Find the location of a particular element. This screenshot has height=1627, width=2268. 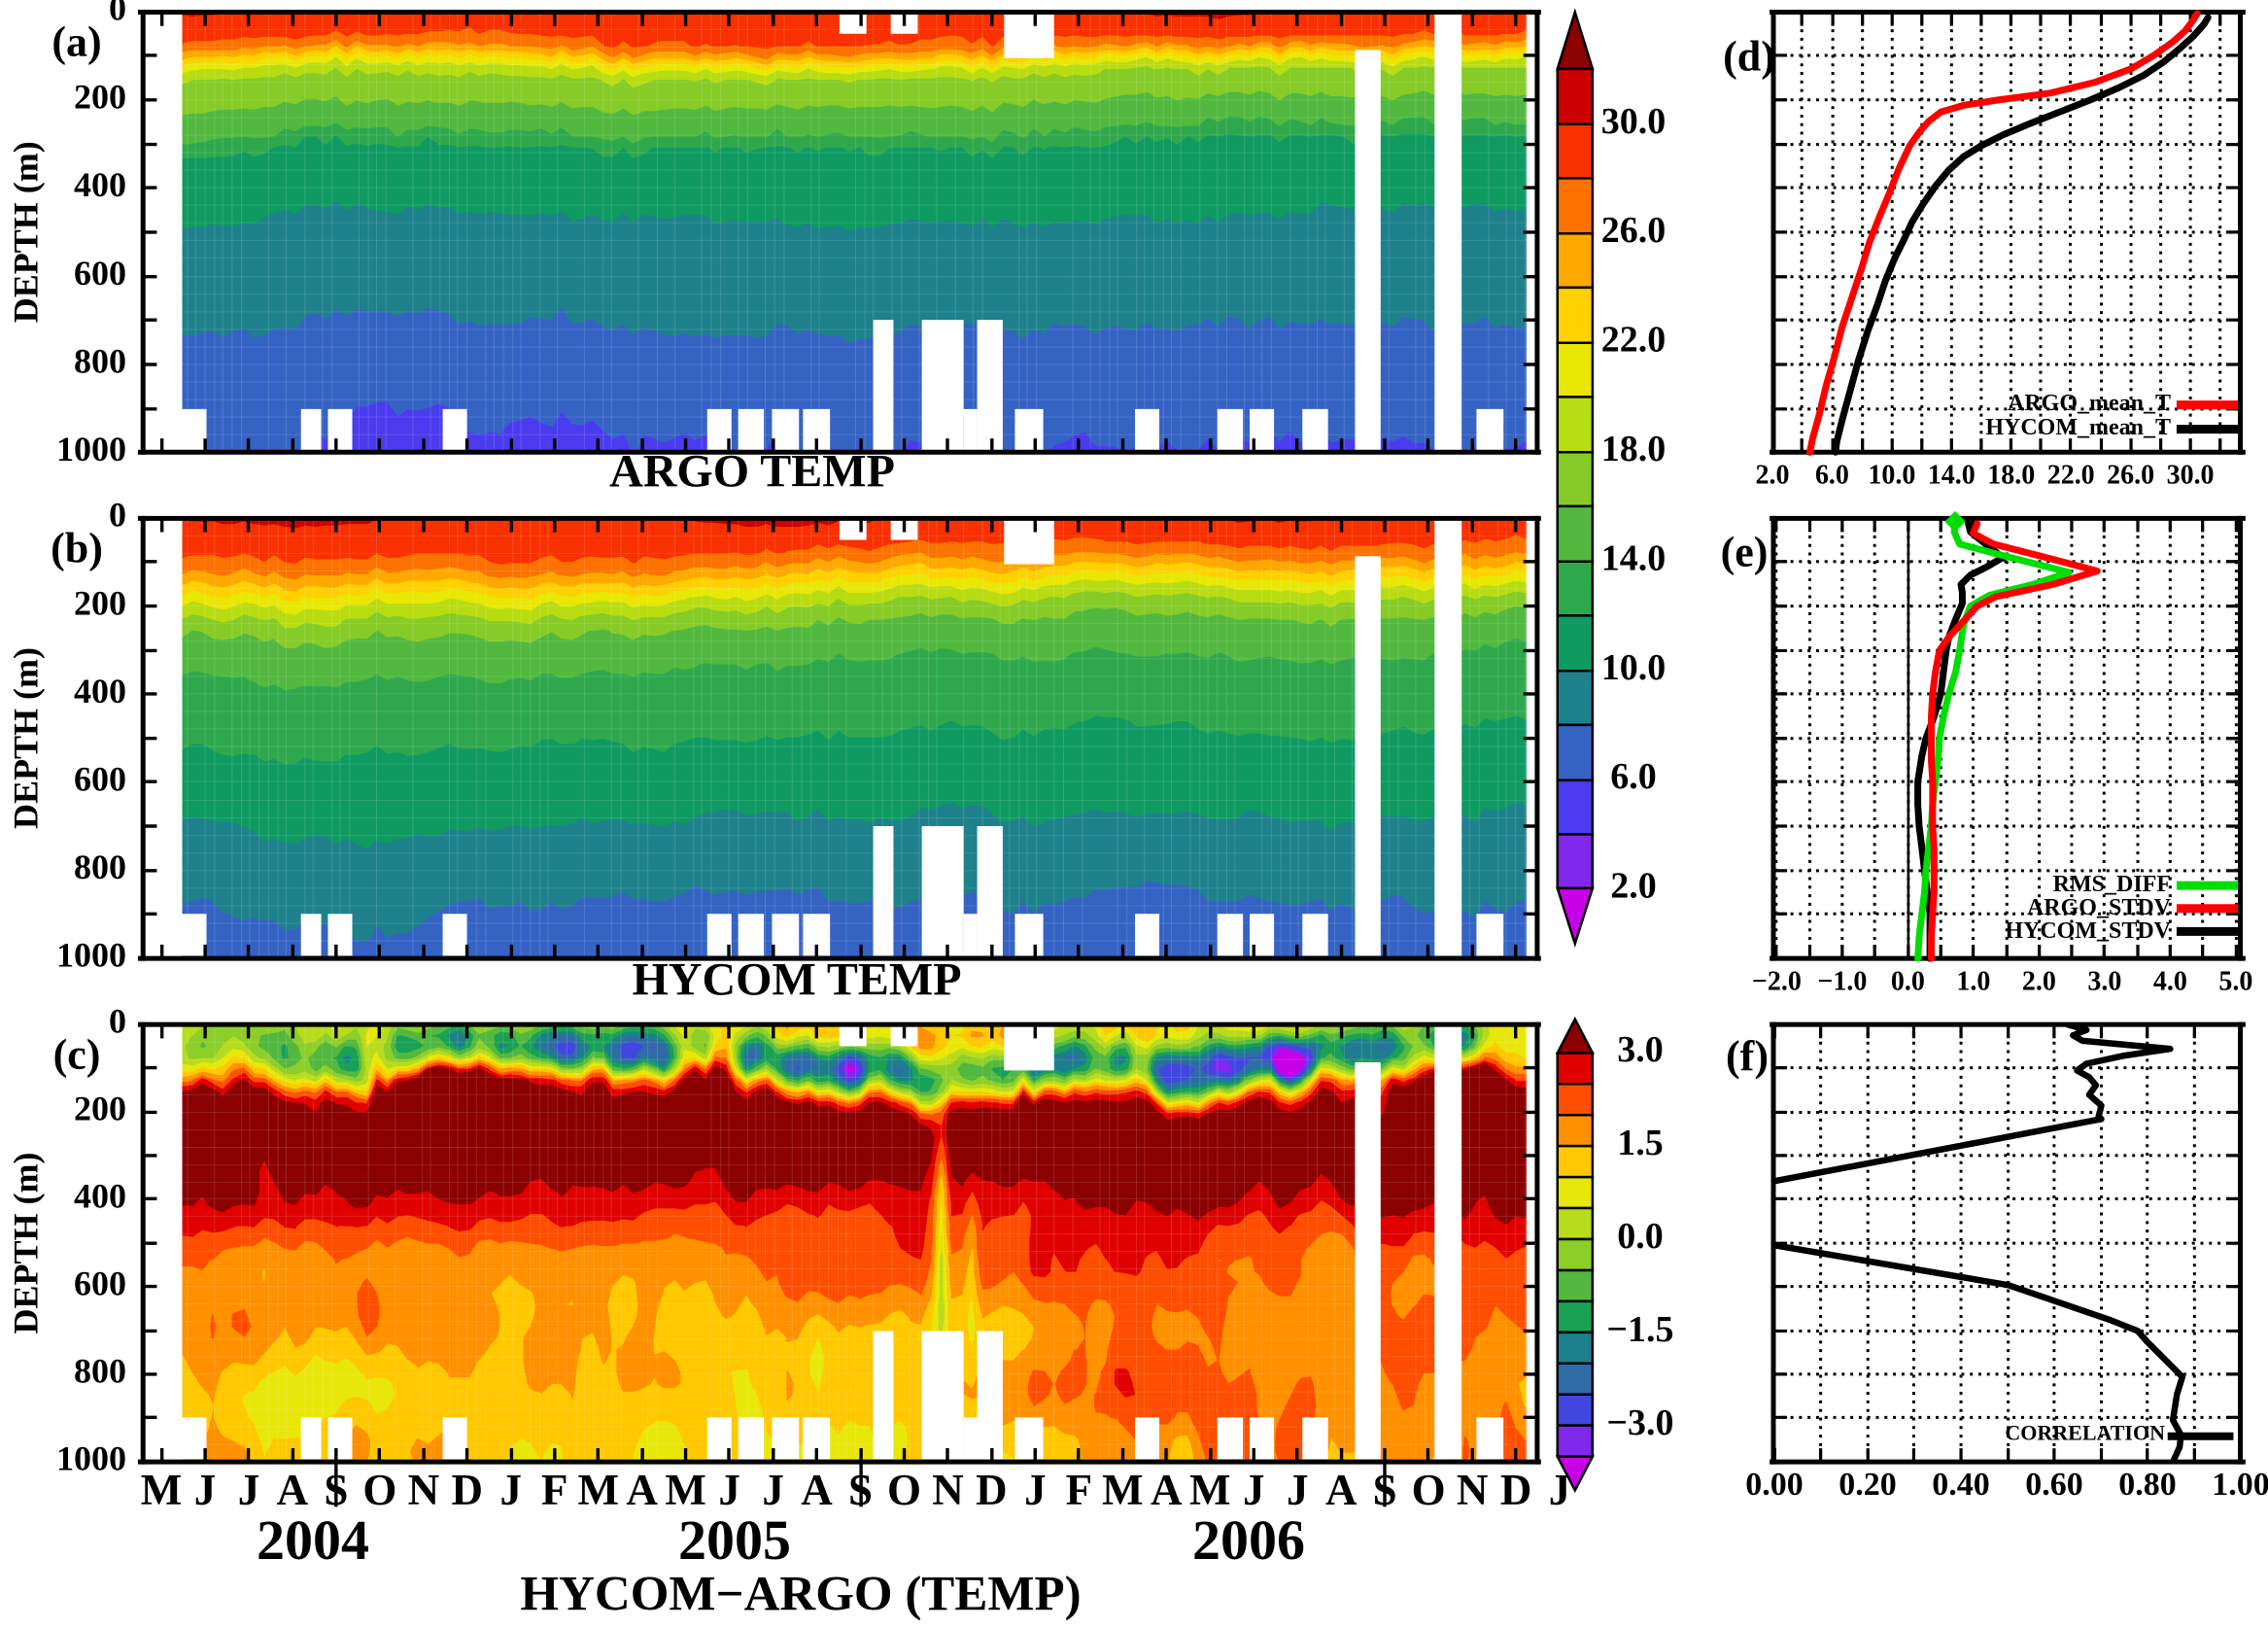

svg-text: (e) is located at coordinates (1745, 552).